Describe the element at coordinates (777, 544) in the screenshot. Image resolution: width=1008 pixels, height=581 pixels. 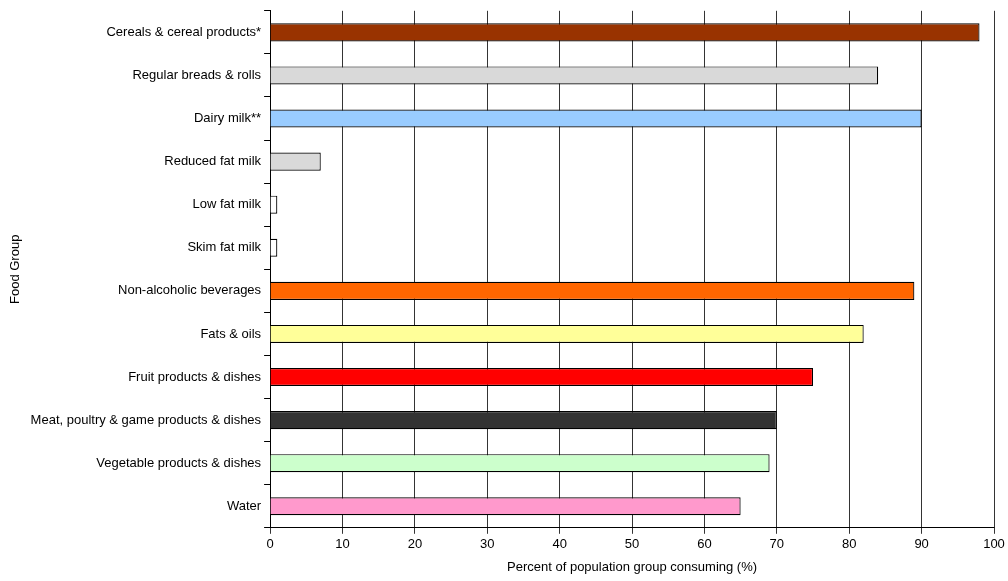
I see `x-tick-label: 70` at that location.